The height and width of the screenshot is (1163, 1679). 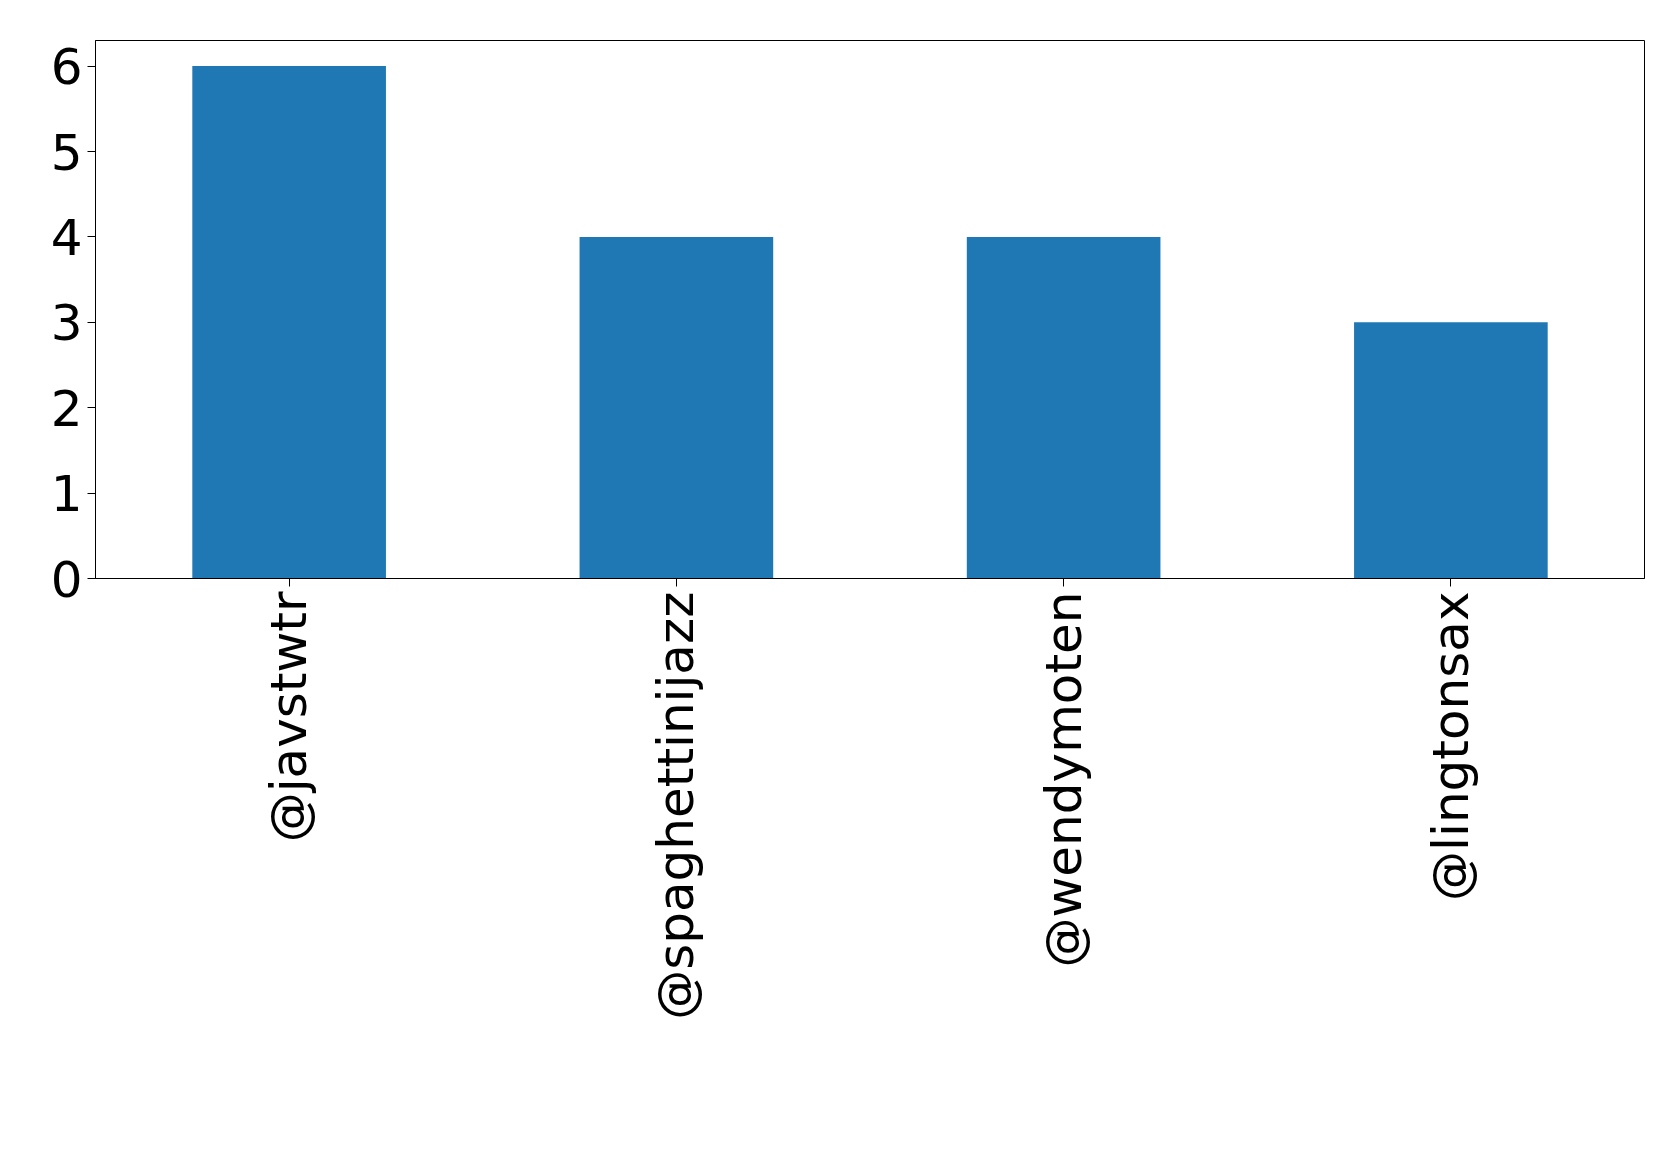 What do you see at coordinates (66, 408) in the screenshot?
I see `y-tick-label: 2` at bounding box center [66, 408].